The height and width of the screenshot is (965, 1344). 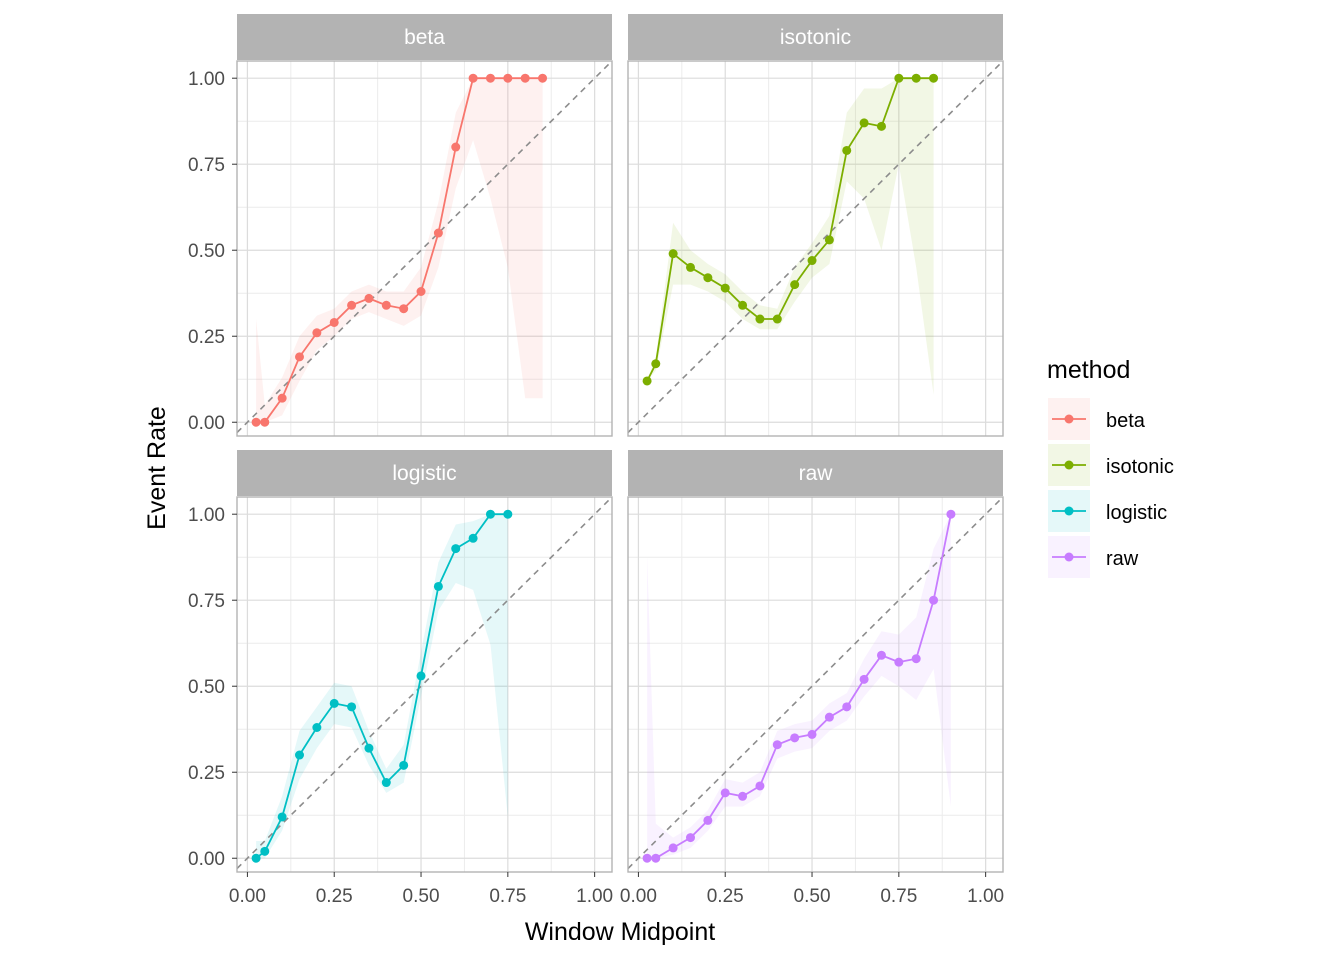 I want to click on legend-label: logistic, so click(x=1136, y=513).